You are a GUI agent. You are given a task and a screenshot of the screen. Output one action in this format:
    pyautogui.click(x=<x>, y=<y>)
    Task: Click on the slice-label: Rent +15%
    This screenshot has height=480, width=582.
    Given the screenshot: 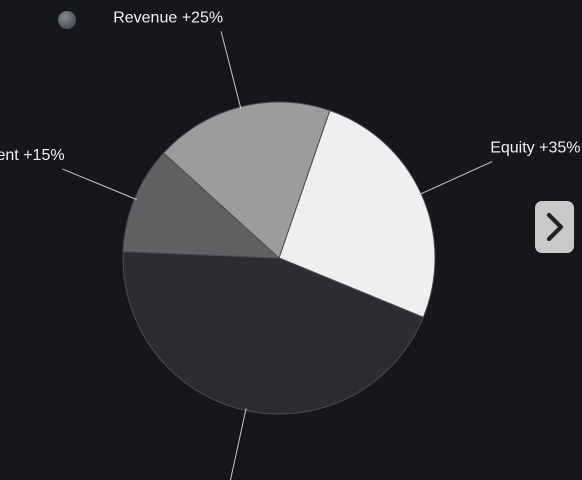 What is the action you would take?
    pyautogui.click(x=32, y=155)
    